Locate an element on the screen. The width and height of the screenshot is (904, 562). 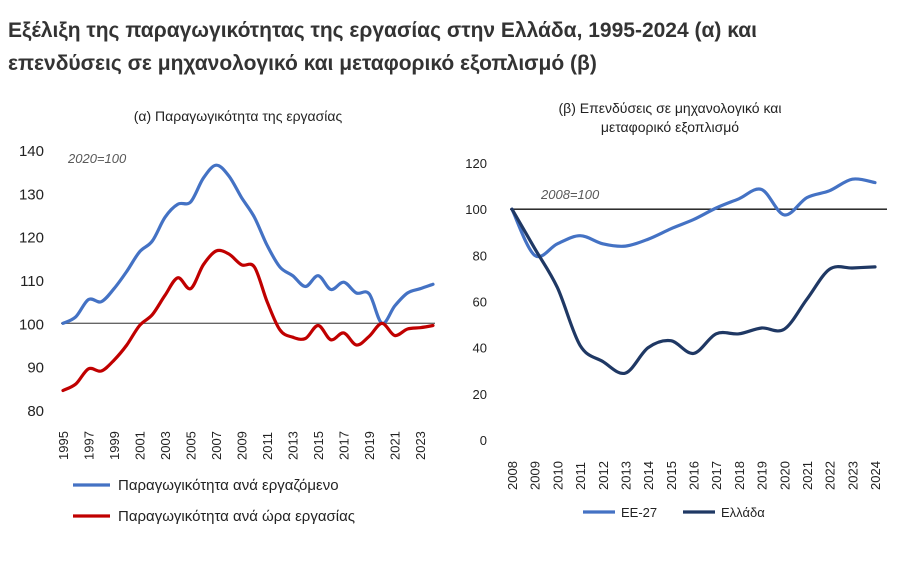
chart-a-y-tick-label: 80 is located at coordinates (35, 411).